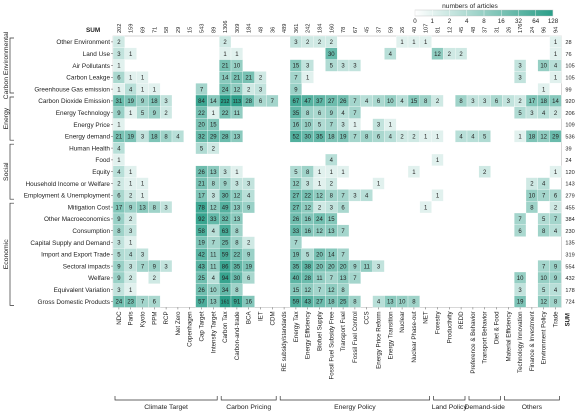 The width and height of the screenshot is (575, 413). Describe the element at coordinates (518, 21) in the screenshot. I see `legend-tick-label: 32` at that location.